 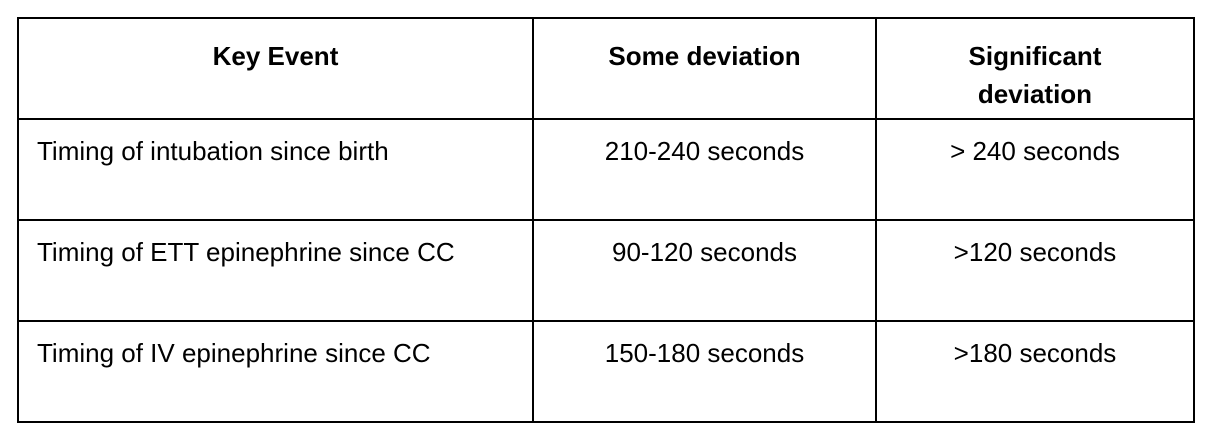 What do you see at coordinates (1035, 169) in the screenshot?
I see `significant-deviation-cell: > 240 seconds` at bounding box center [1035, 169].